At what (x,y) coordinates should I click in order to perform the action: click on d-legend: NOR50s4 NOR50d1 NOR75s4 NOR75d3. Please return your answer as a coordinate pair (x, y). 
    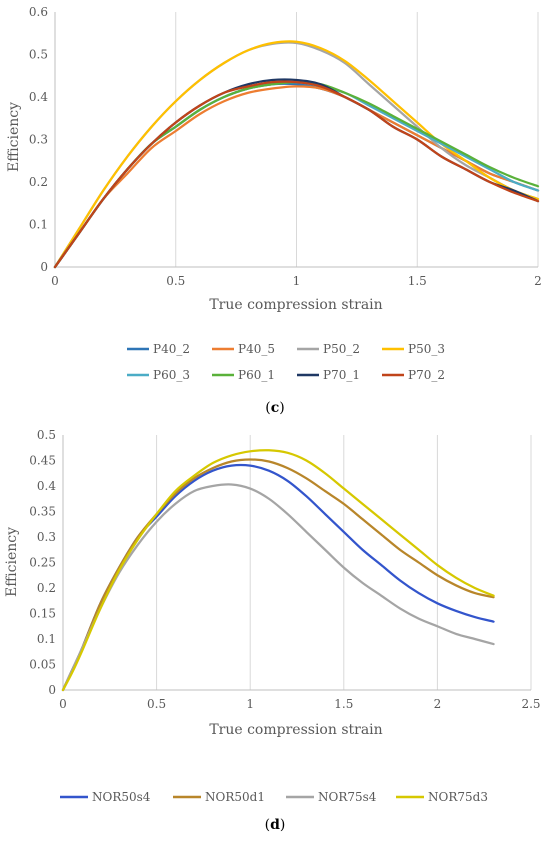
    Looking at the image, I should click on (274, 797).